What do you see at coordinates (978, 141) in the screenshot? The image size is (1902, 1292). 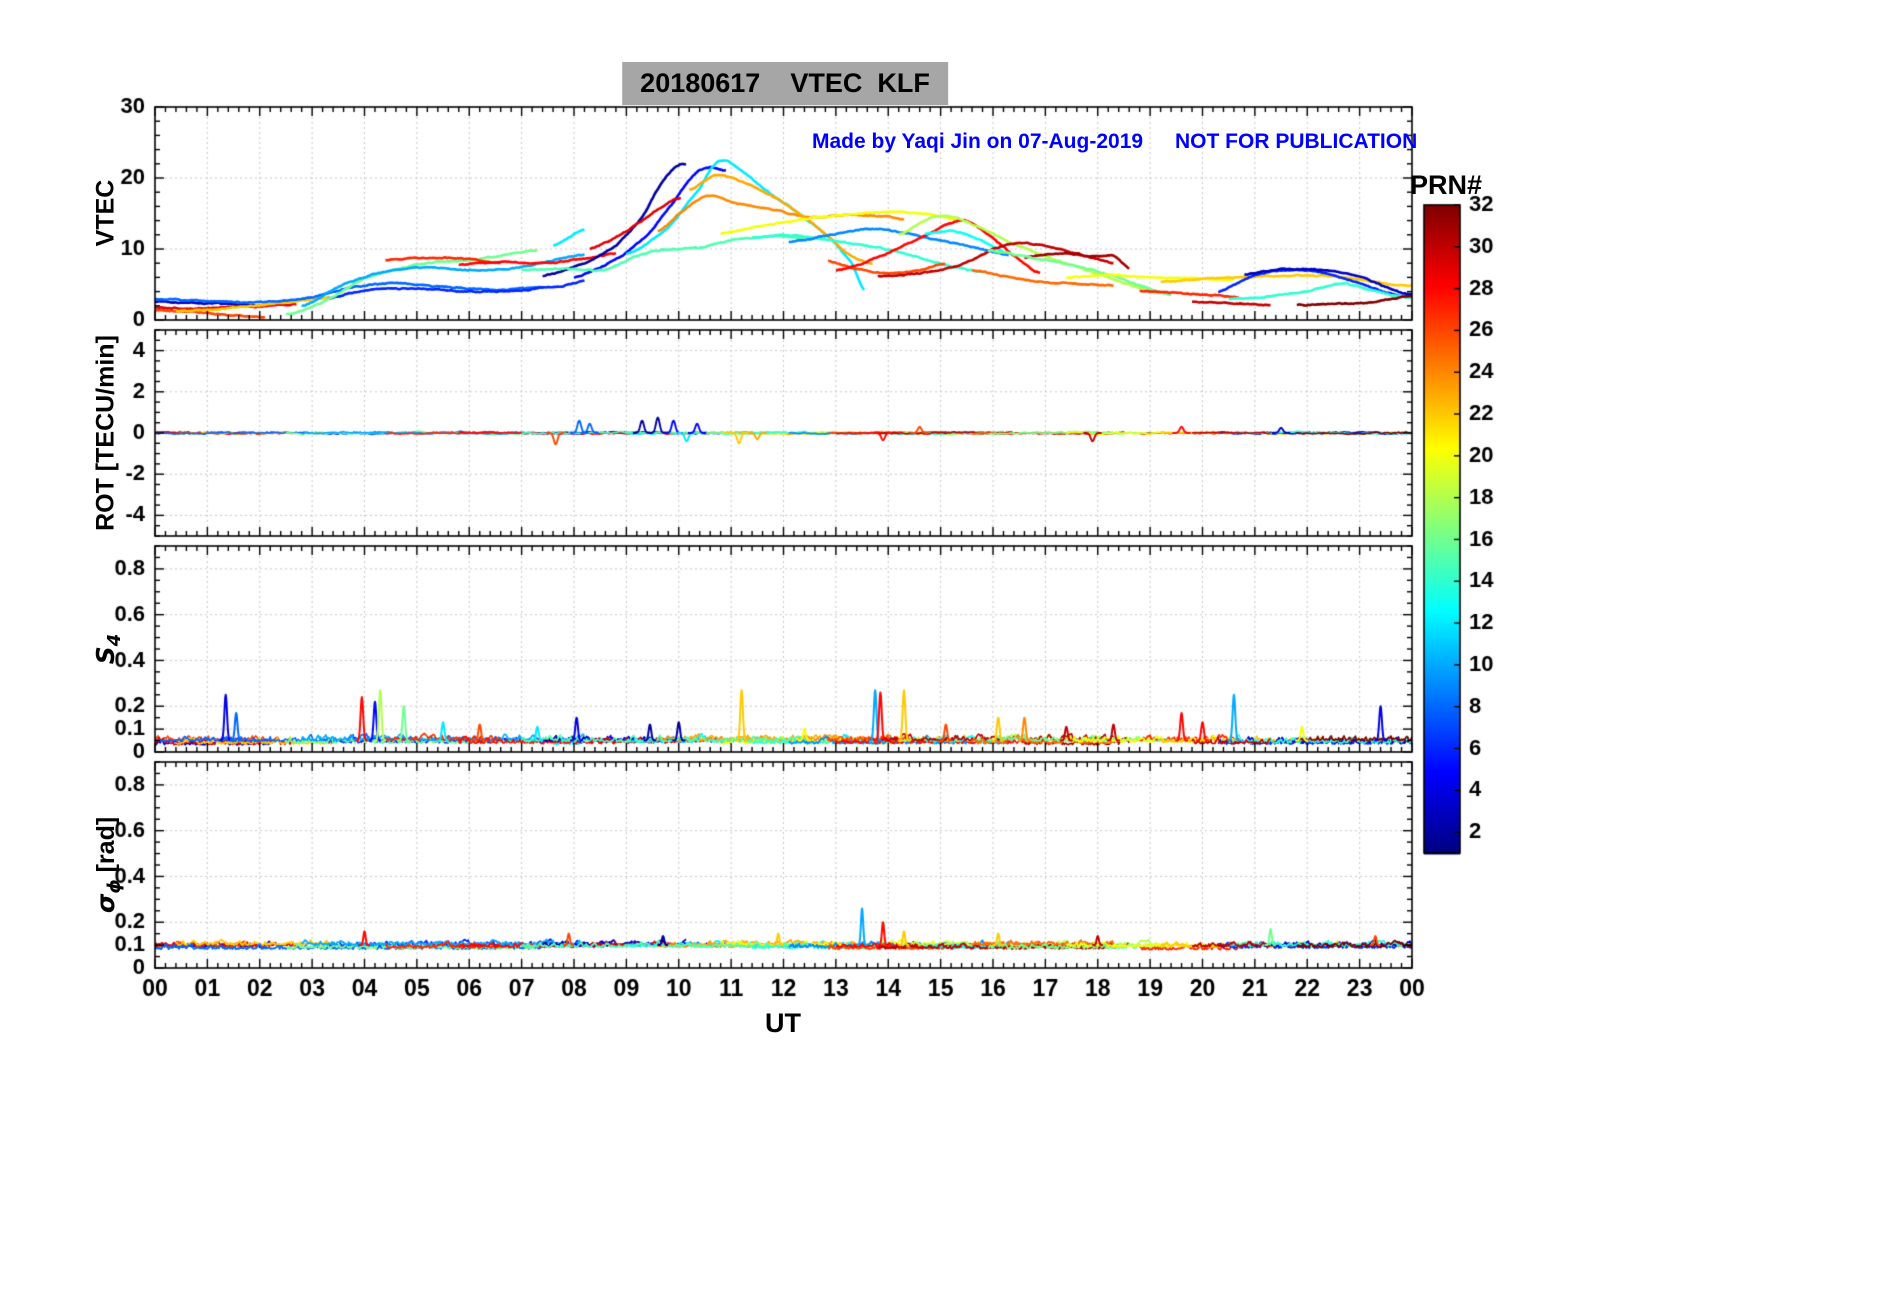 I see `credit-annotation: Made by Yaqi Jin on 07-Aug-2019` at bounding box center [978, 141].